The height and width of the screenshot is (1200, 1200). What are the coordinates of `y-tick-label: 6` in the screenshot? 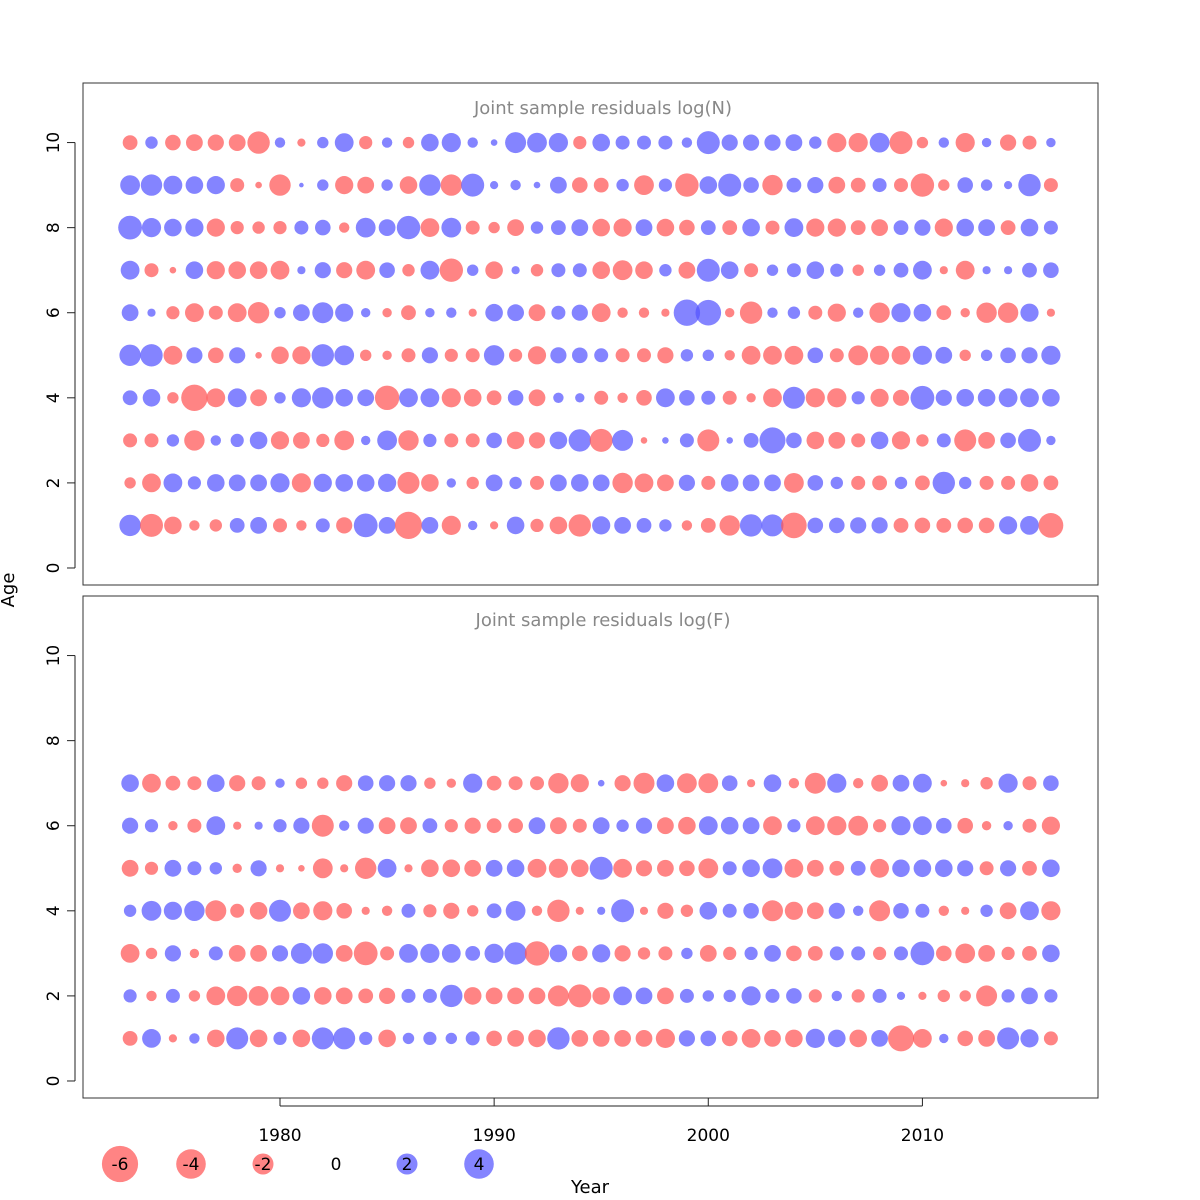 It's located at (54, 825).